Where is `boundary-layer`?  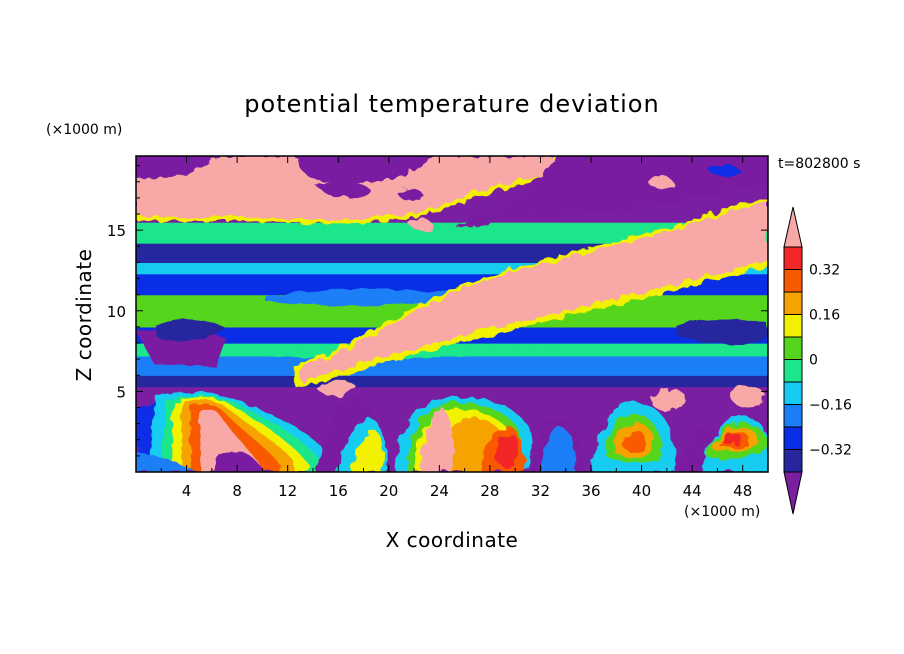 boundary-layer is located at coordinates (452, 428).